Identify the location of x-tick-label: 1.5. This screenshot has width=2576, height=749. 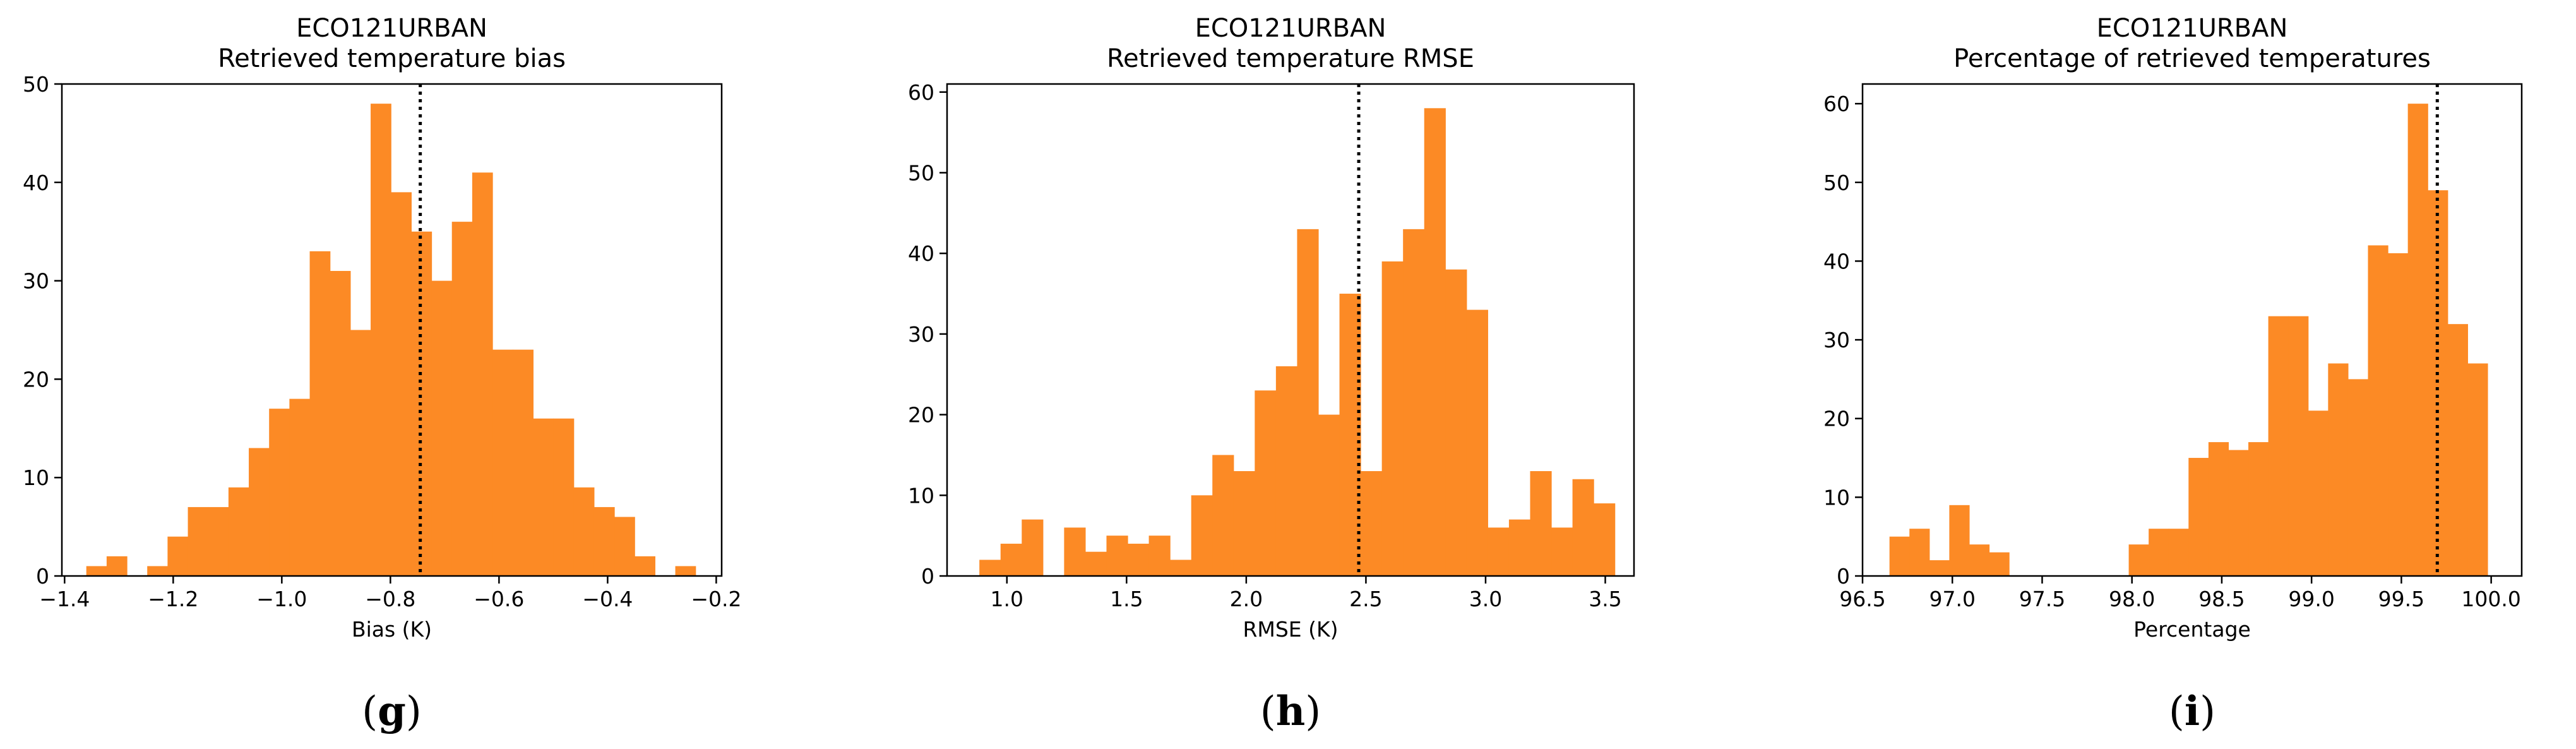
(1126, 599).